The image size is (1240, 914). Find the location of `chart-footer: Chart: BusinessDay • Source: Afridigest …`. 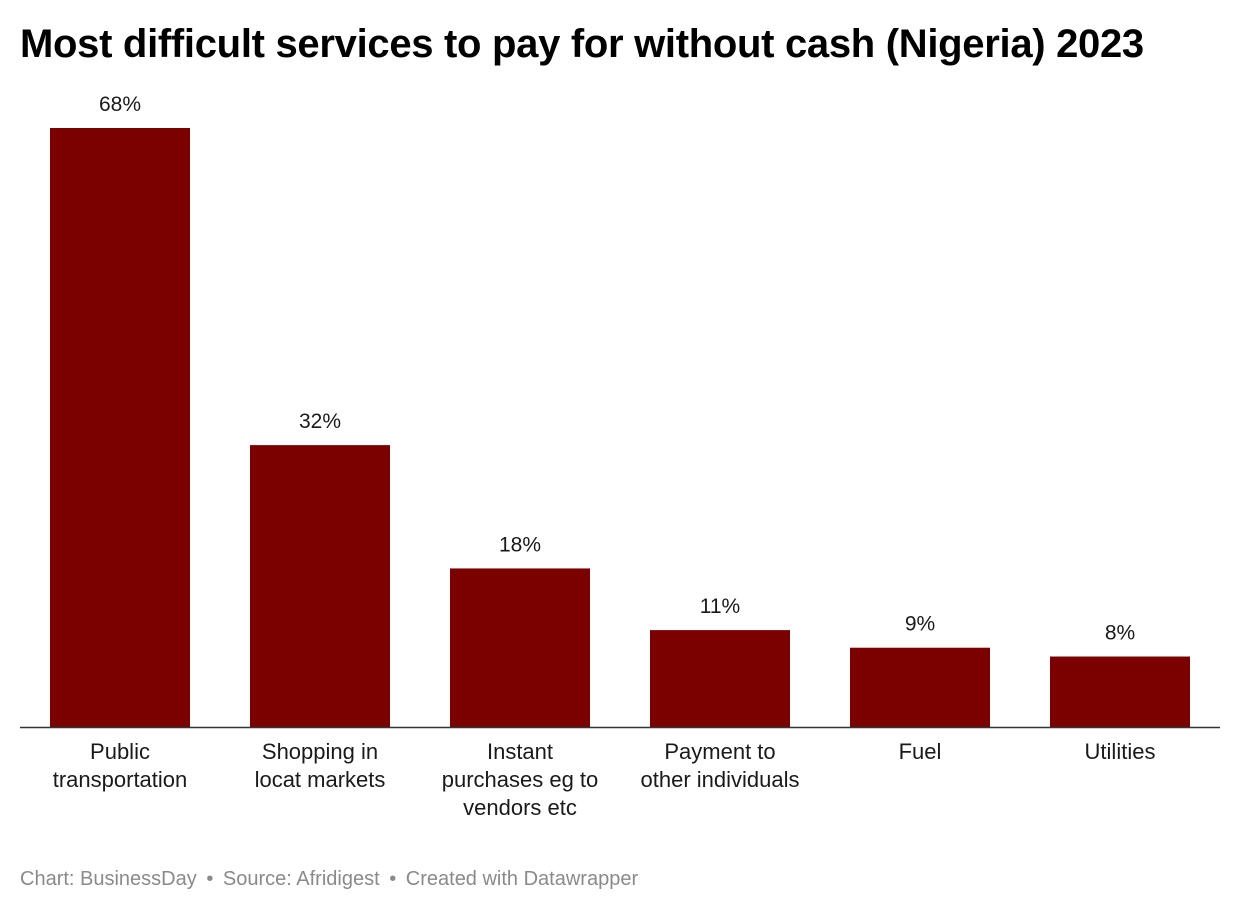

chart-footer: Chart: BusinessDay • Source: Afridigest … is located at coordinates (329, 879).